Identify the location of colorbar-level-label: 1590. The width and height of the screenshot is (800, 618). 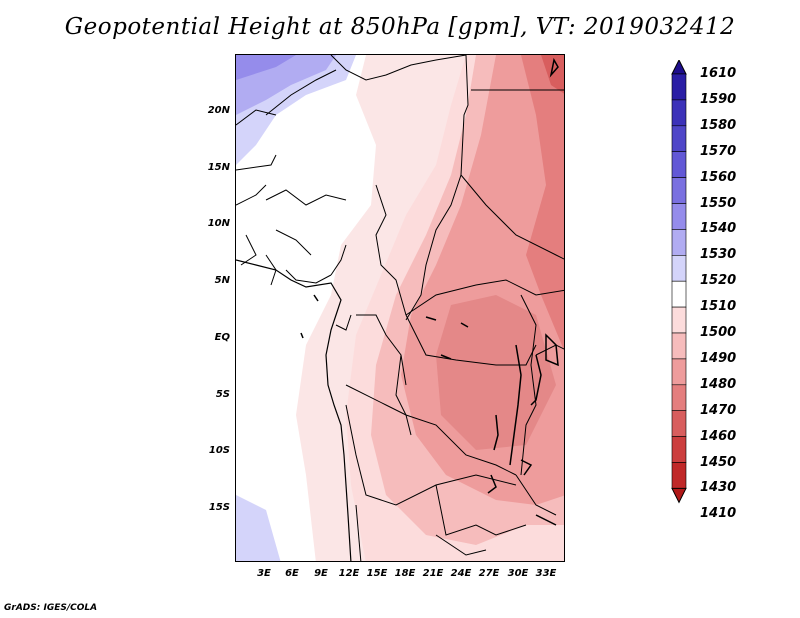
(718, 99).